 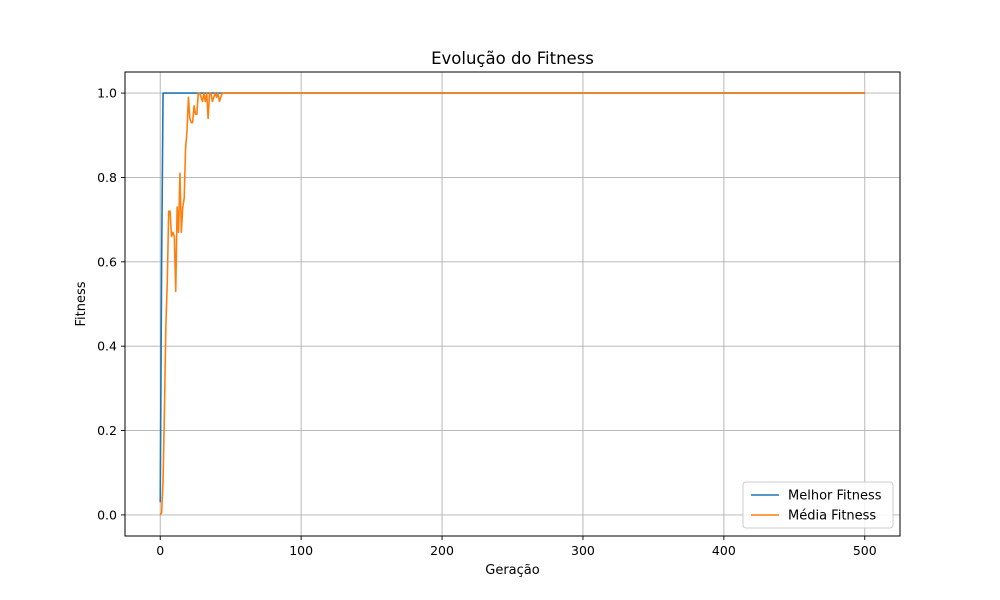 What do you see at coordinates (724, 550) in the screenshot?
I see `x-tick-label: 400` at bounding box center [724, 550].